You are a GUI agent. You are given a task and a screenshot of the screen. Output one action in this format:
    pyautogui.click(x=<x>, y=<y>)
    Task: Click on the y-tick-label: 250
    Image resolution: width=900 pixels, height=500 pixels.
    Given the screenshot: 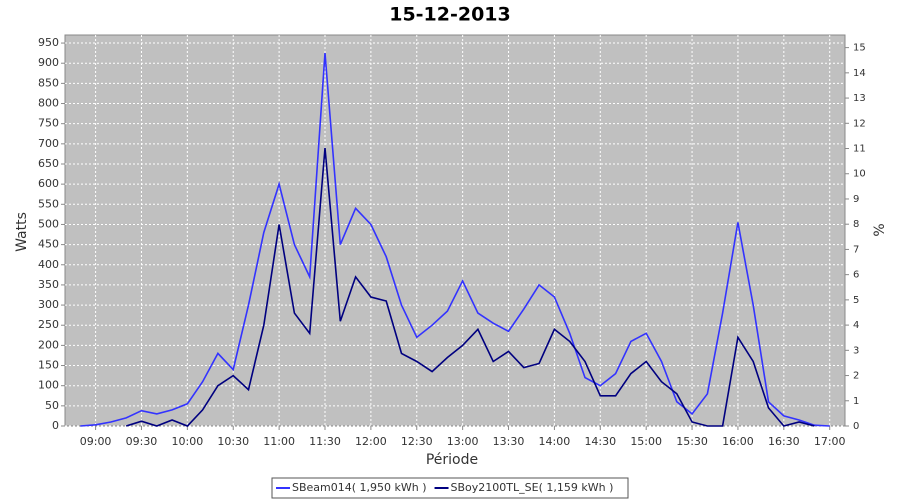 What is the action you would take?
    pyautogui.click(x=48, y=324)
    